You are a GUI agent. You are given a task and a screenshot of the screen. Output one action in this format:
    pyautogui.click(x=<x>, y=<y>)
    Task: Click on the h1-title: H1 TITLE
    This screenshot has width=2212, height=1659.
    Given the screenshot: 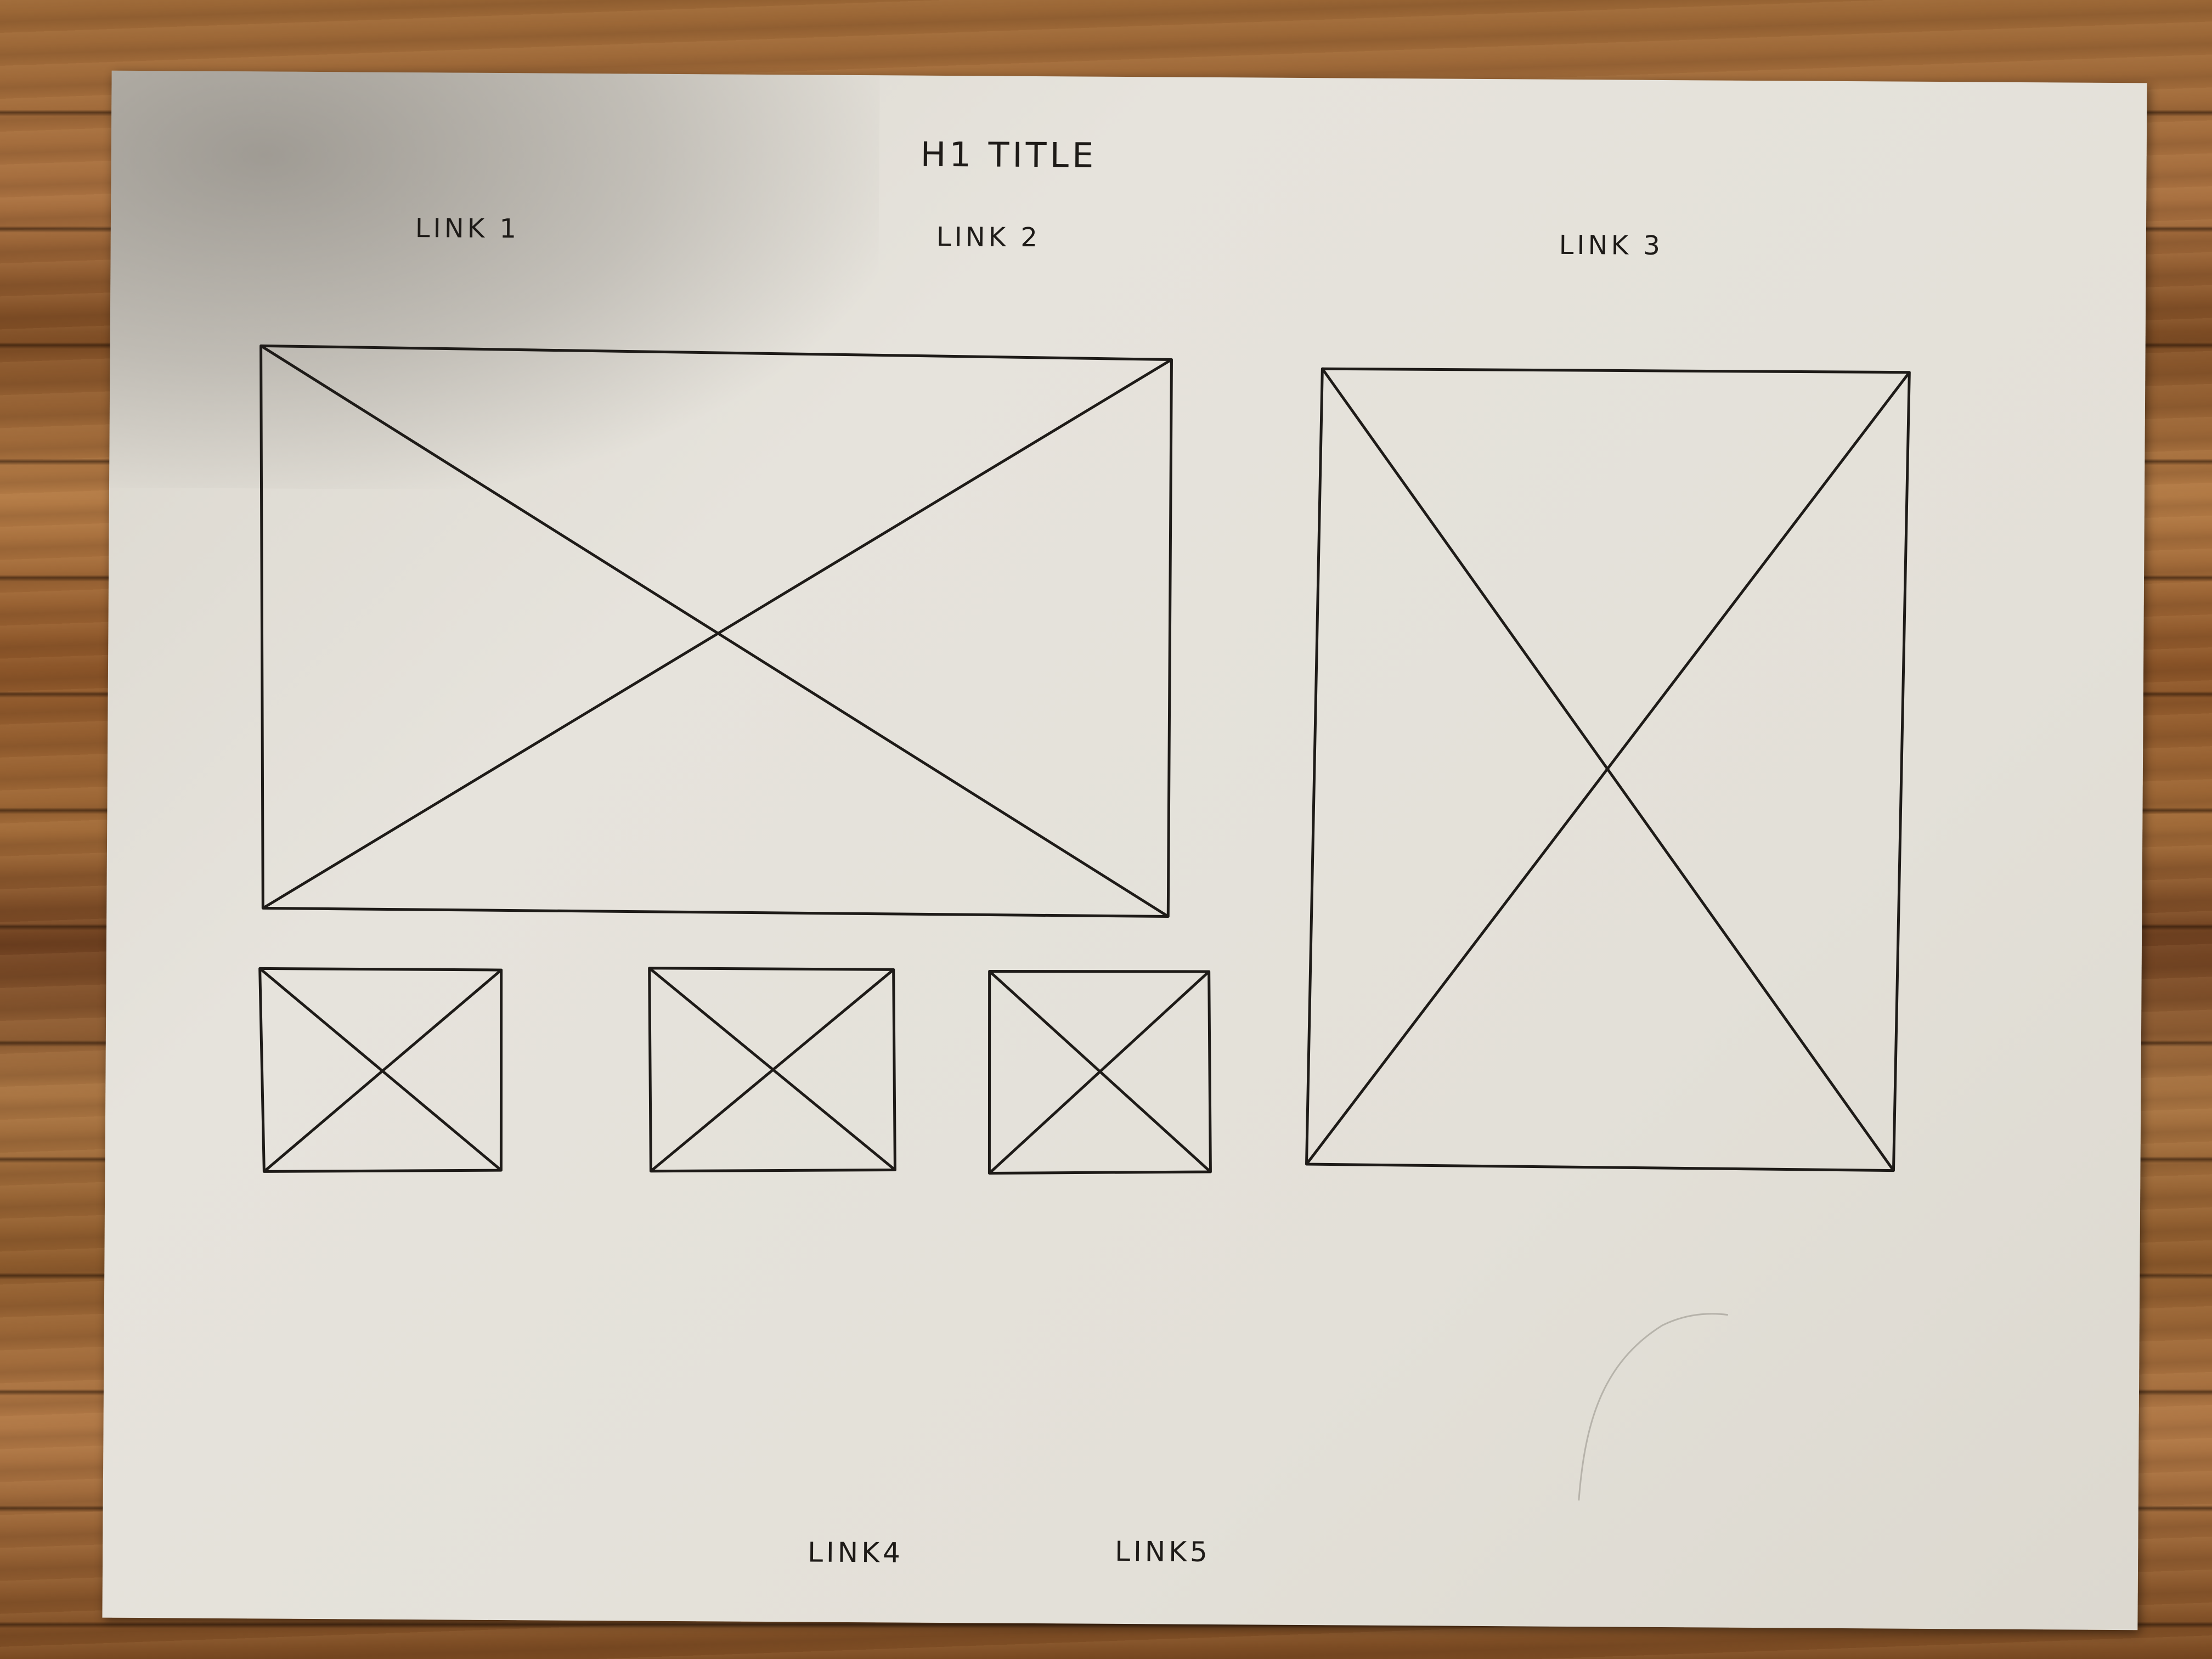 What is the action you would take?
    pyautogui.click(x=1009, y=155)
    